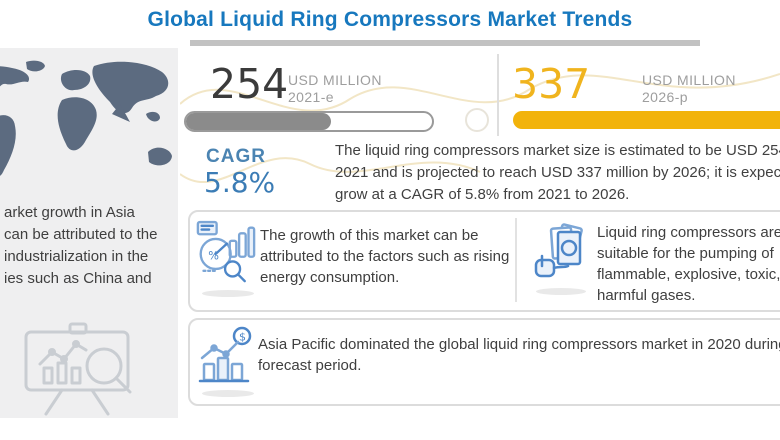 The width and height of the screenshot is (780, 440). Describe the element at coordinates (86, 118) in the screenshot. I see `world-map-icon` at that location.